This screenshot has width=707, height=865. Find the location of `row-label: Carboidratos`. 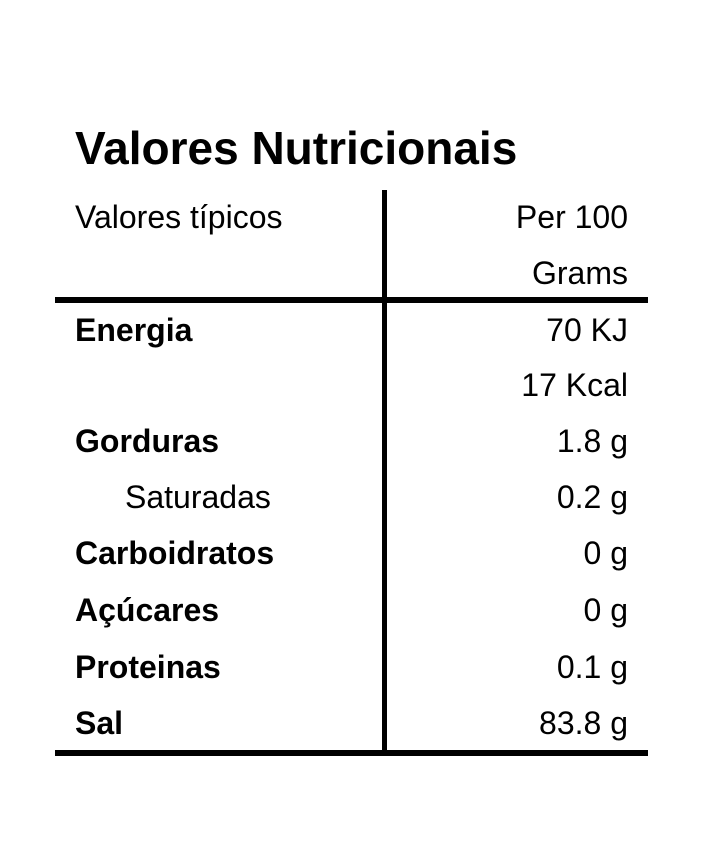

row-label: Carboidratos is located at coordinates (175, 553).